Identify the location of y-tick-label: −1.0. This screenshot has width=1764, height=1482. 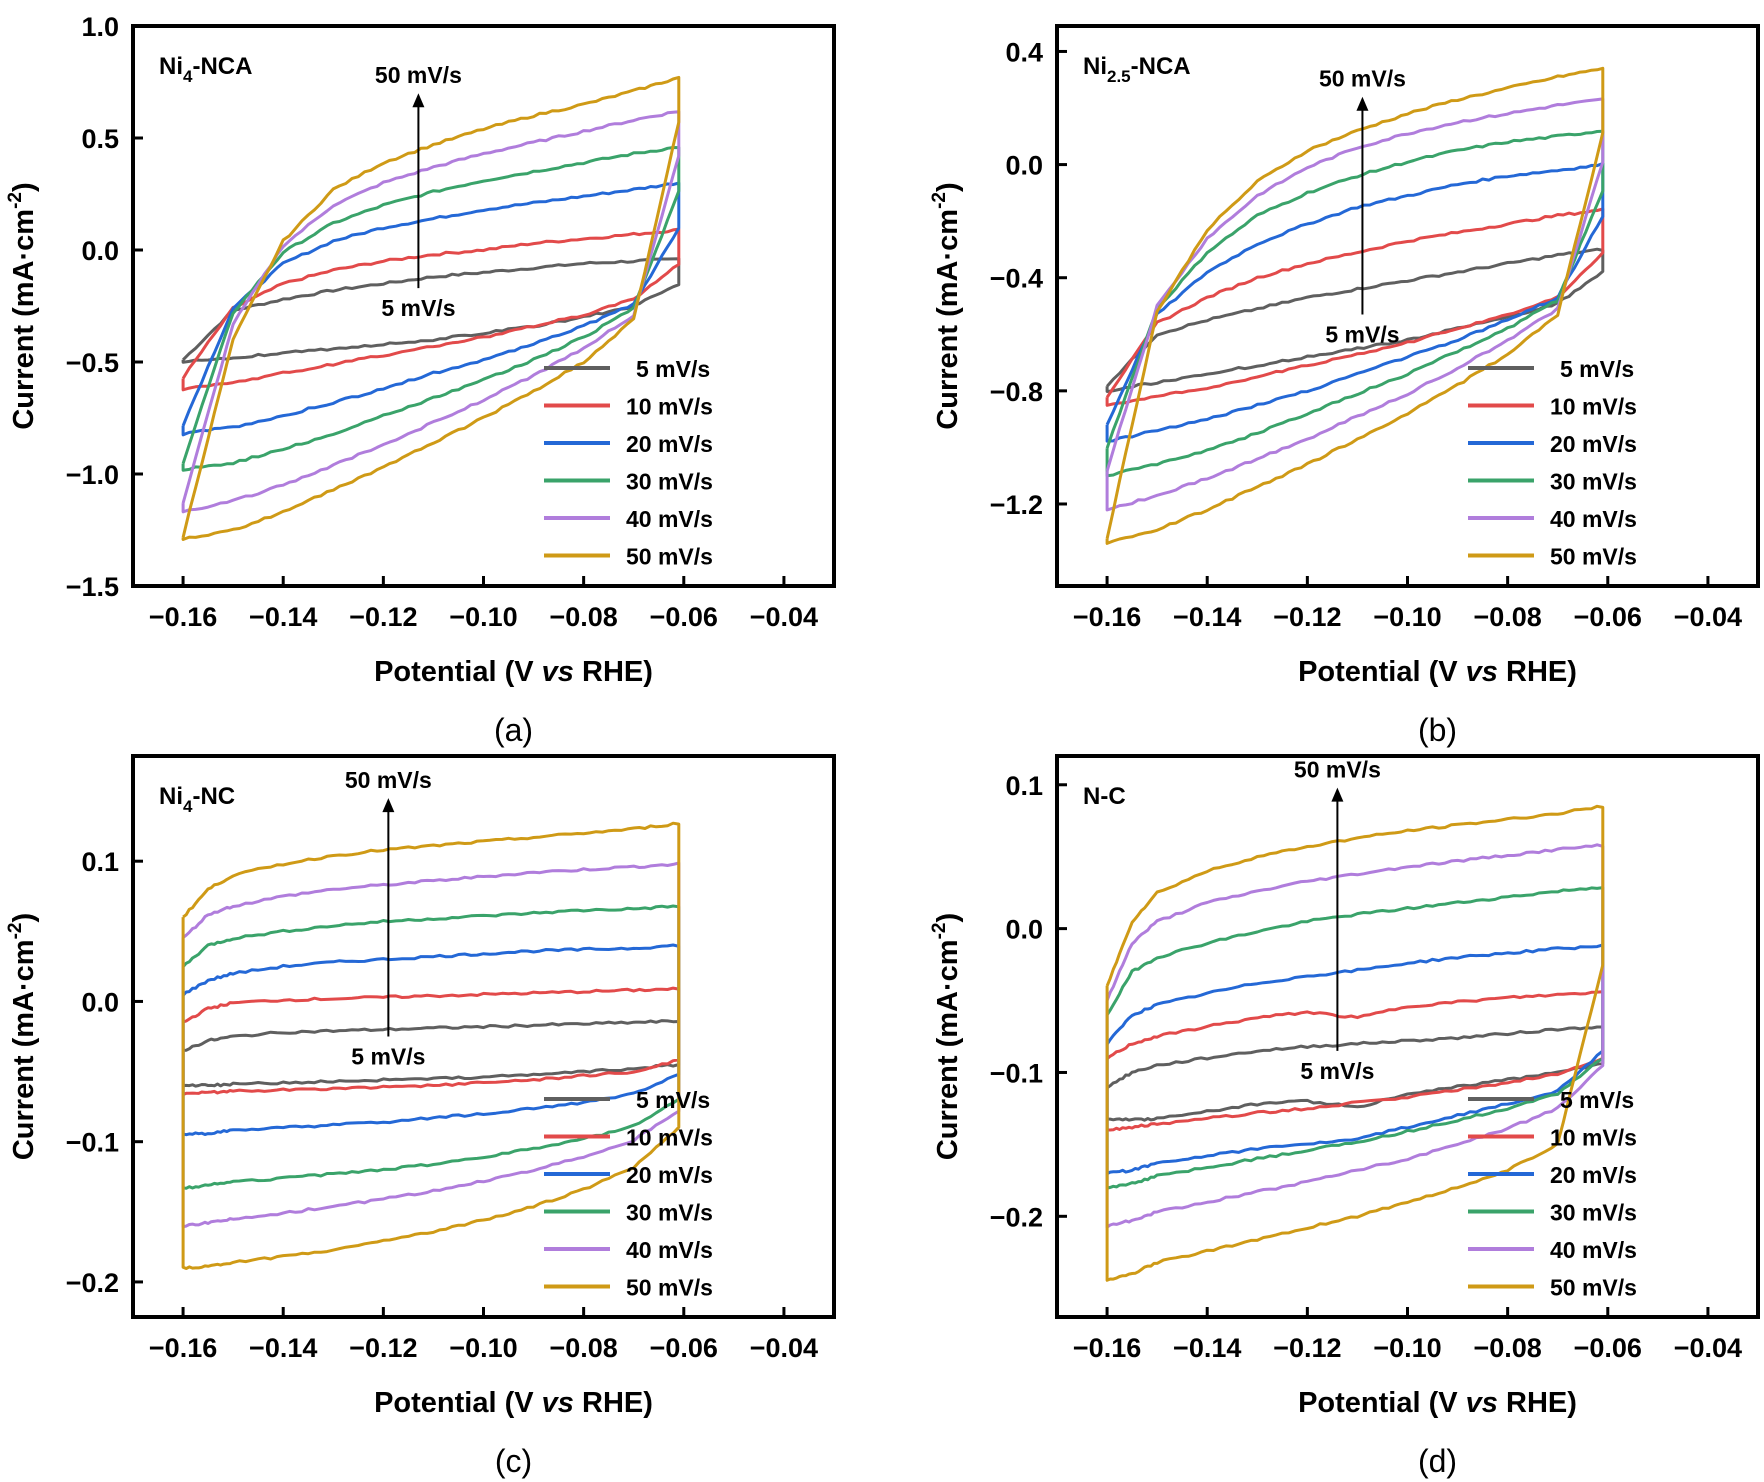
(92, 475).